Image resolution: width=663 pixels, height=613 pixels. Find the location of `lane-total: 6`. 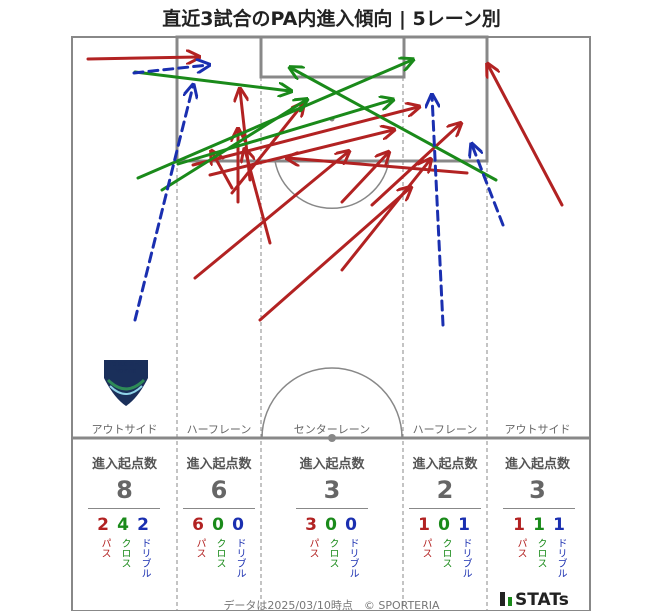

lane-total: 6 is located at coordinates (219, 490).